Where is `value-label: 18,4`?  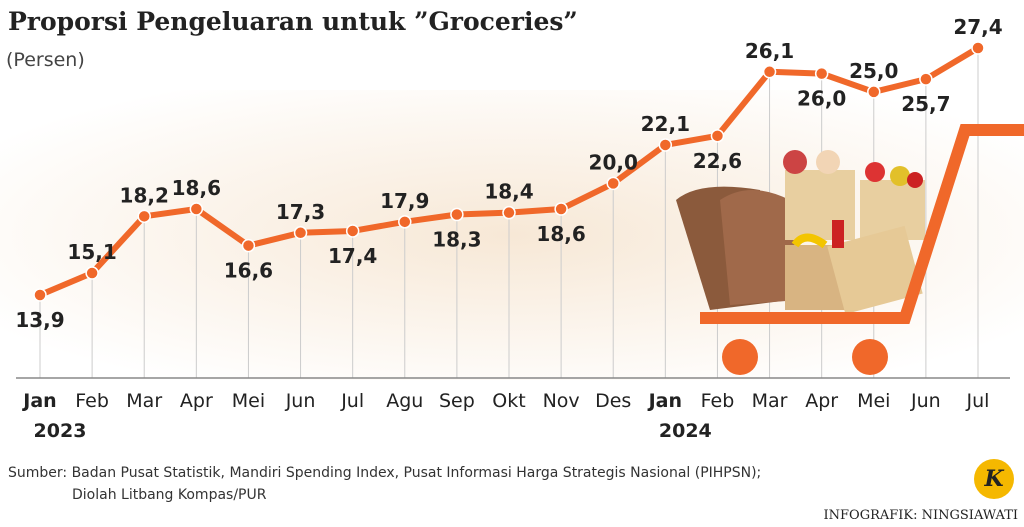 value-label: 18,4 is located at coordinates (508, 192).